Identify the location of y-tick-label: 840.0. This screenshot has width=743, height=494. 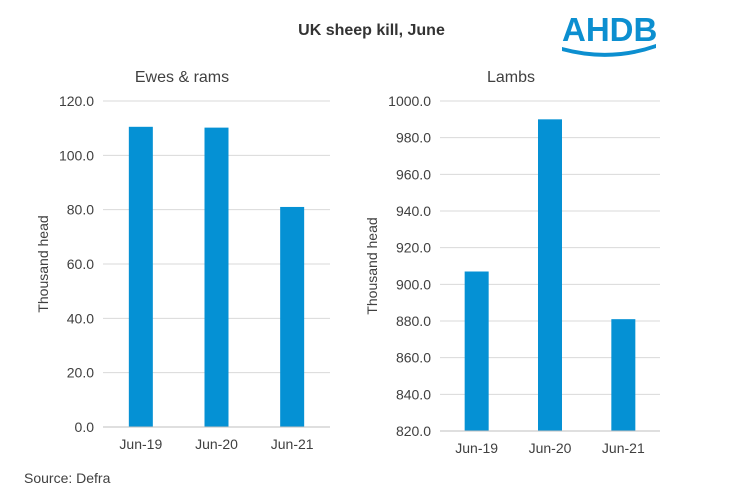
(413, 394).